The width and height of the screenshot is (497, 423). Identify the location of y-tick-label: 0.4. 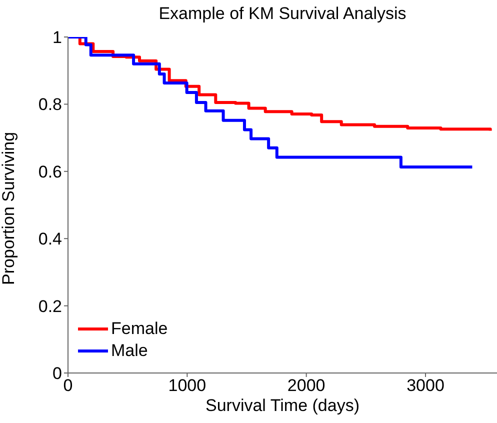
(50, 239).